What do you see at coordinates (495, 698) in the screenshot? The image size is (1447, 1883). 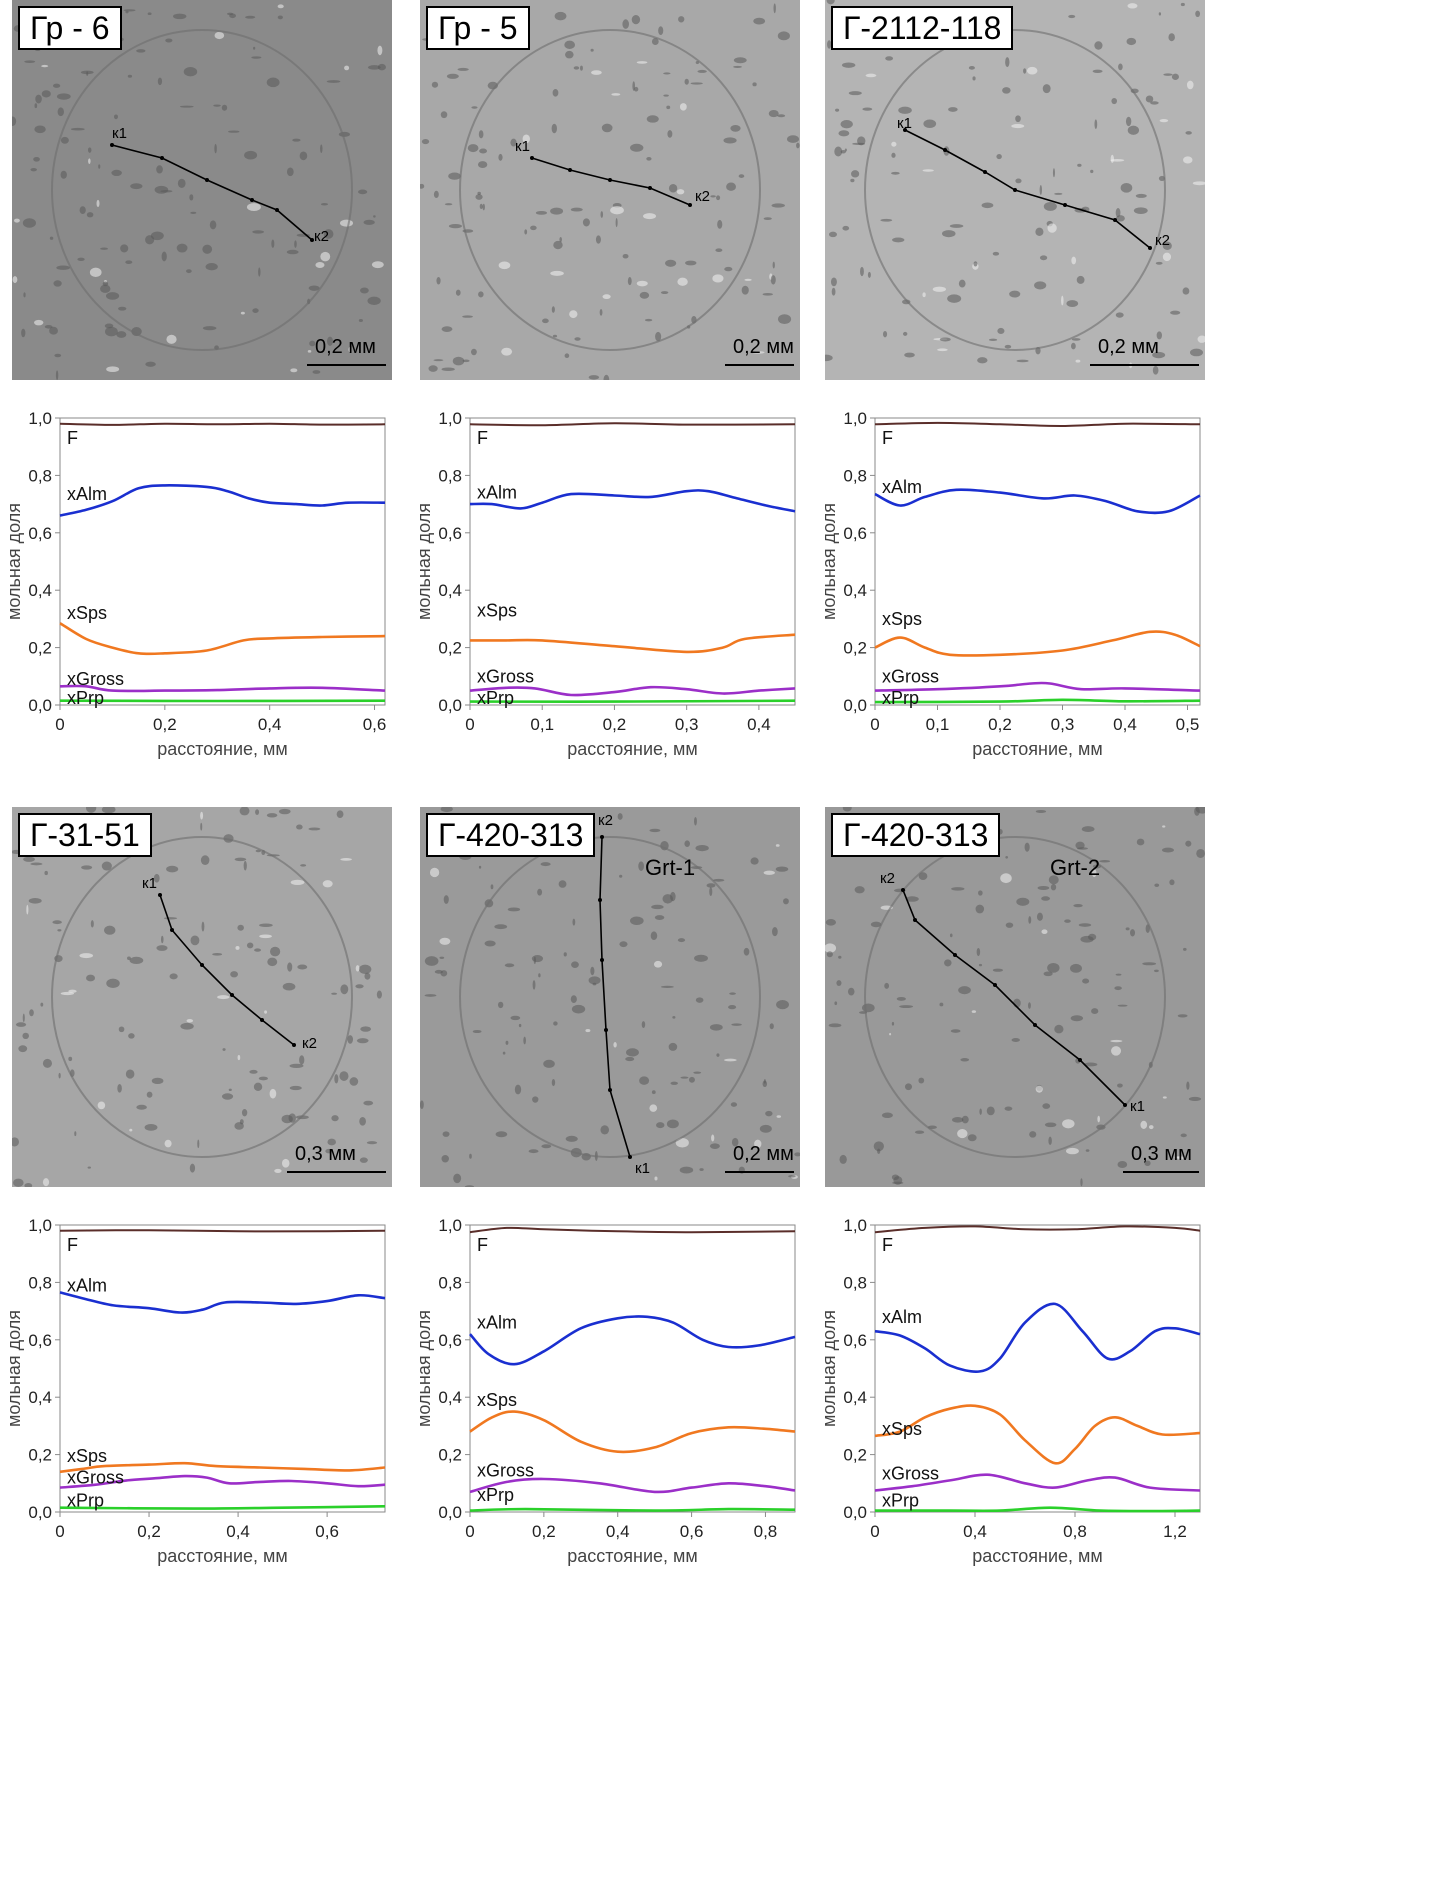 I see `series-label-xprp: xPrp` at bounding box center [495, 698].